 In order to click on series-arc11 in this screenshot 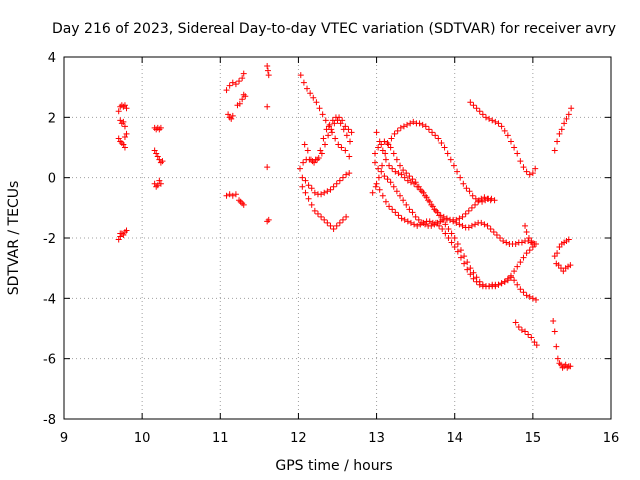, I will do `click(328, 140)`.